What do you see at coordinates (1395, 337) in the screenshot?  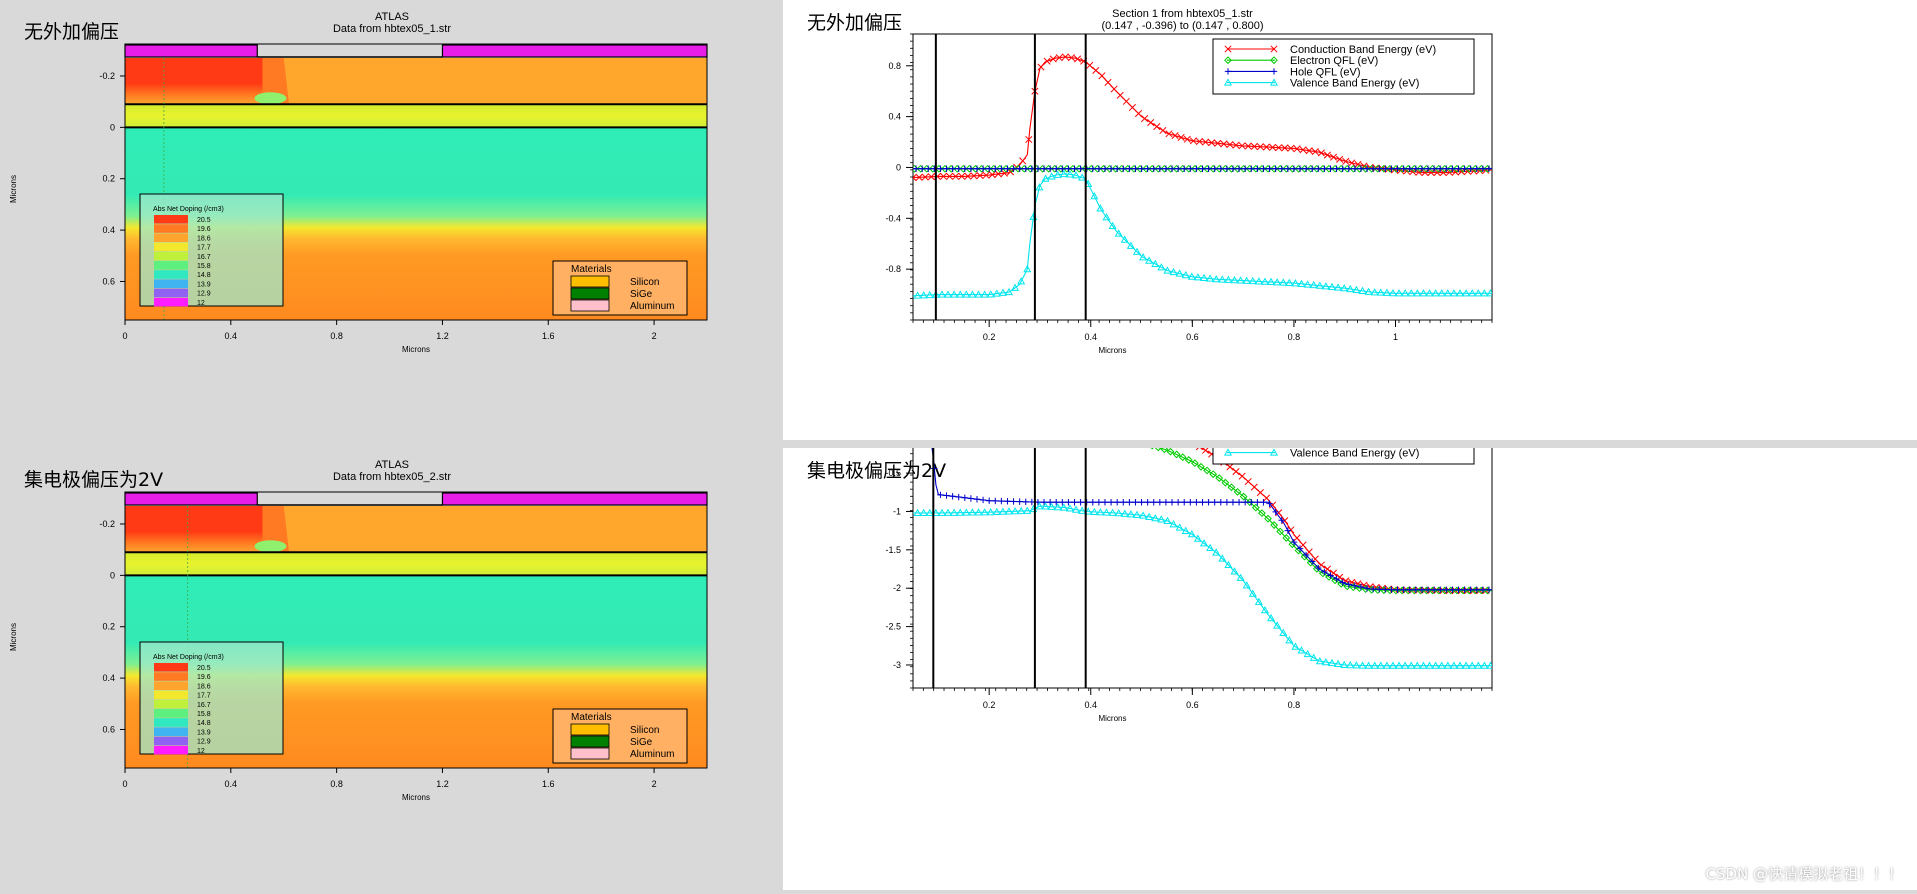 I see `x-tick-label: 1` at bounding box center [1395, 337].